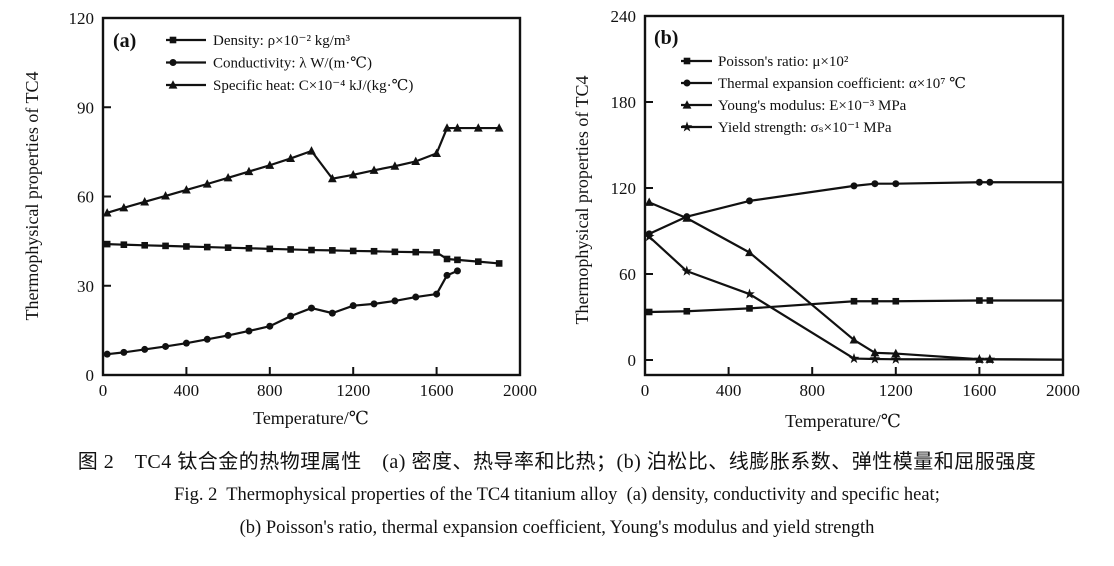 This screenshot has height=566, width=1114. What do you see at coordinates (666, 38) in the screenshot?
I see `panel-label: (b)` at bounding box center [666, 38].